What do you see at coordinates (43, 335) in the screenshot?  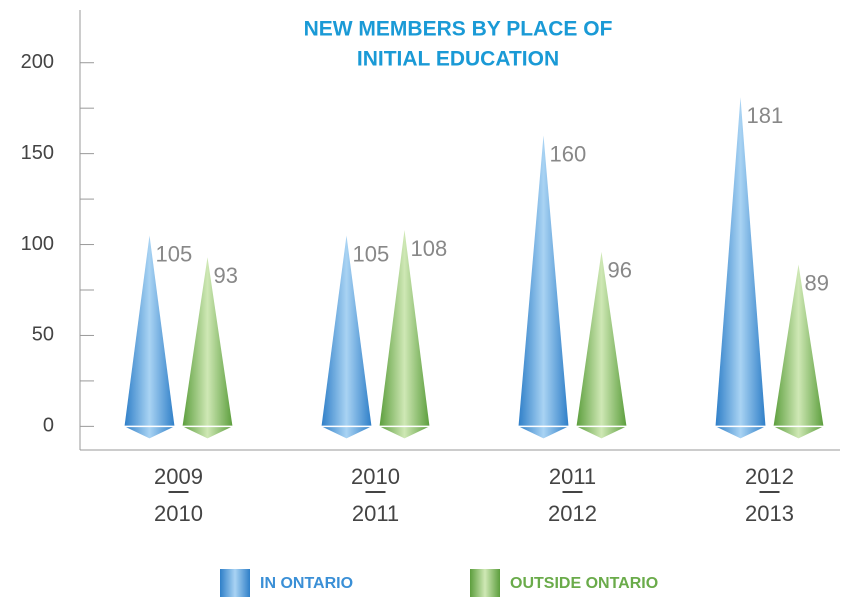 I see `y-tick-label: 50` at bounding box center [43, 335].